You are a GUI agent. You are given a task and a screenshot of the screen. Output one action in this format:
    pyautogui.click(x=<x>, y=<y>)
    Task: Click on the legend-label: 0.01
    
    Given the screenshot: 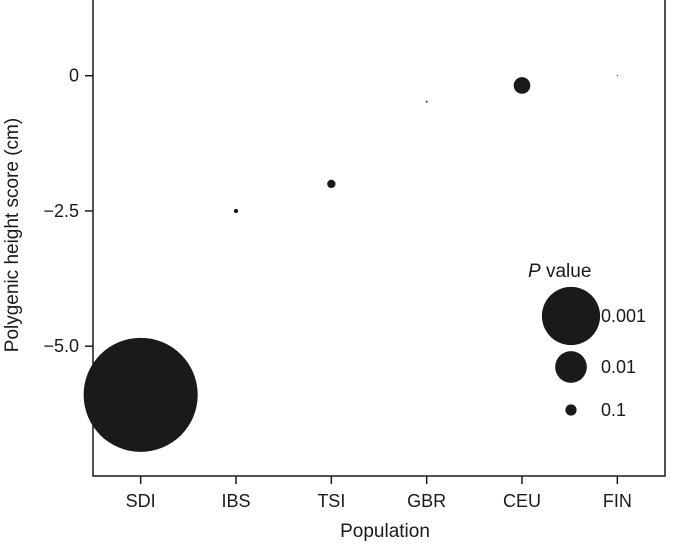 What is the action you would take?
    pyautogui.click(x=618, y=367)
    